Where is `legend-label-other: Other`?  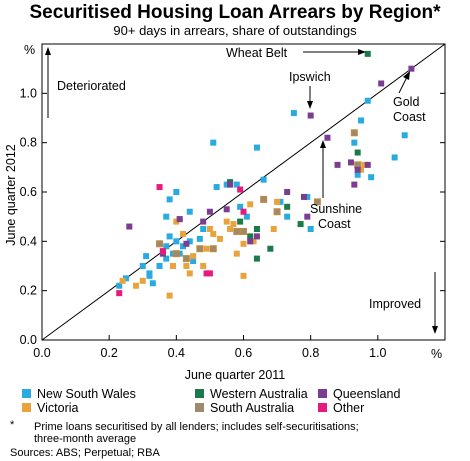 legend-label-other: Other is located at coordinates (348, 408).